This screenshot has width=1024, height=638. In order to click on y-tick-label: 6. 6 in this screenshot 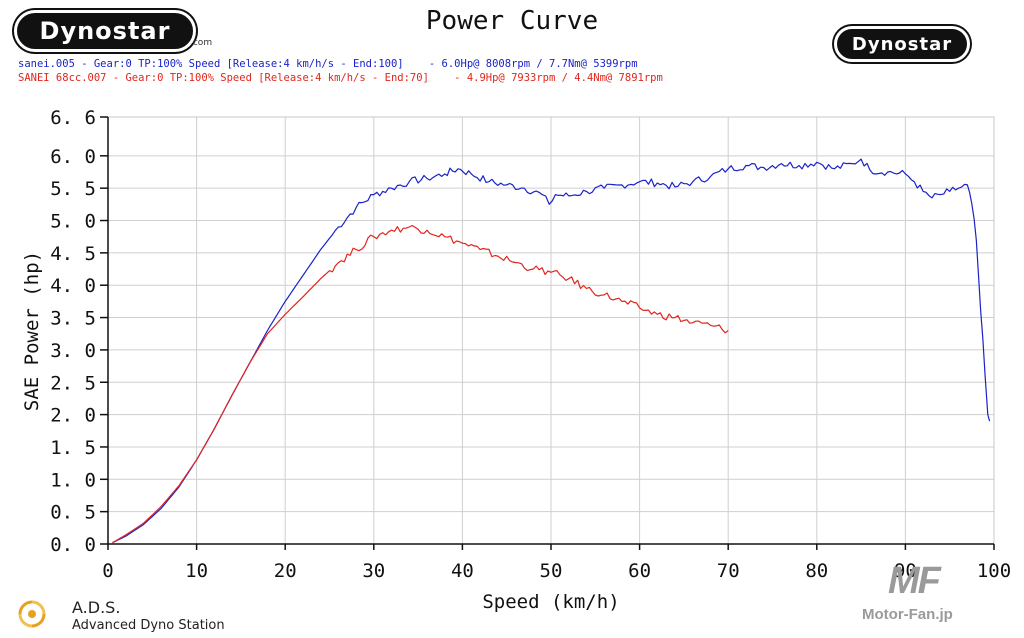, I will do `click(73, 118)`.